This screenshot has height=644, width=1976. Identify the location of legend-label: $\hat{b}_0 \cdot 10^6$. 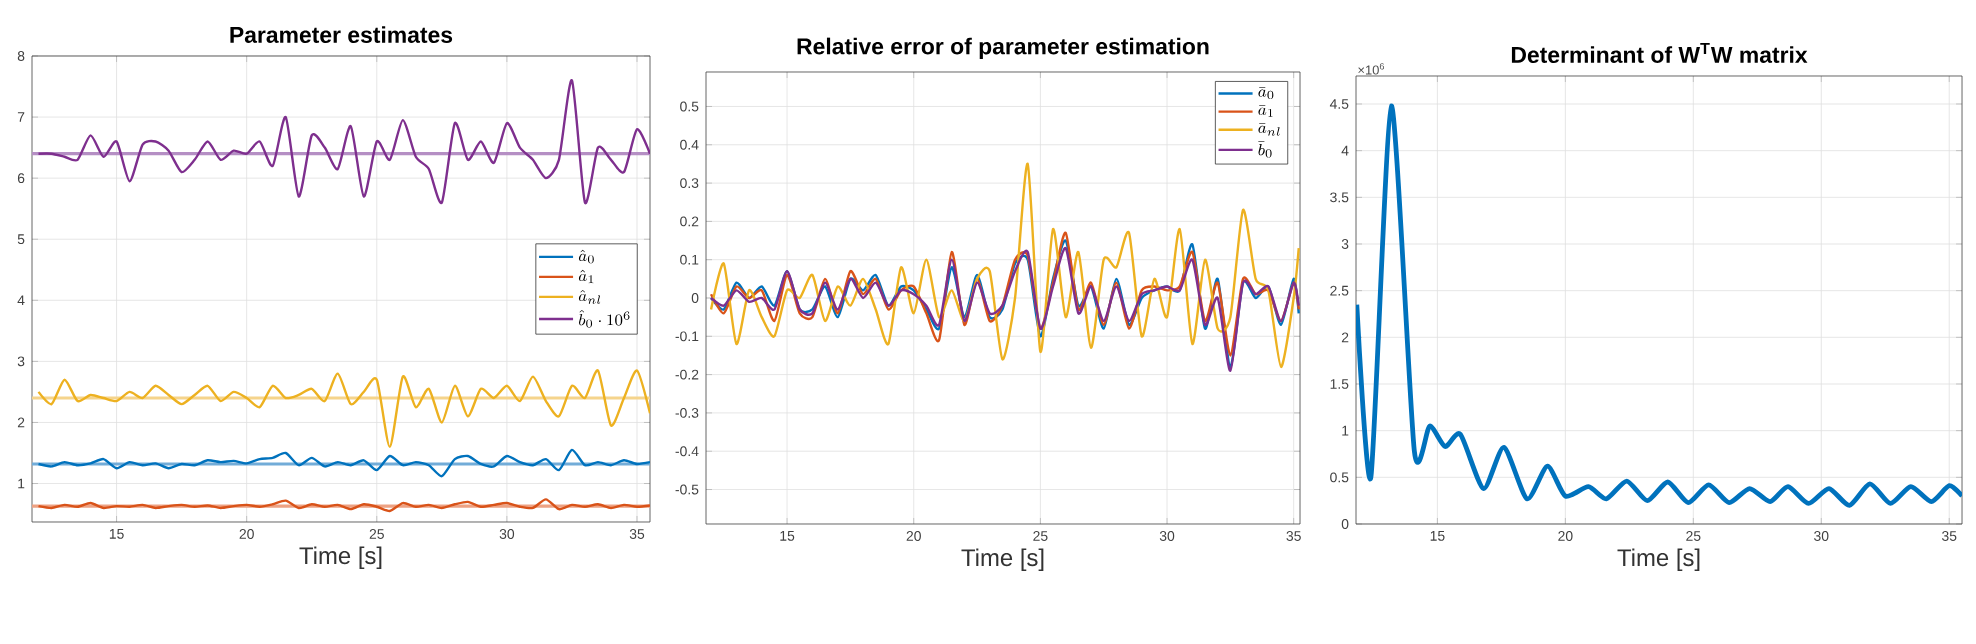
(604, 318).